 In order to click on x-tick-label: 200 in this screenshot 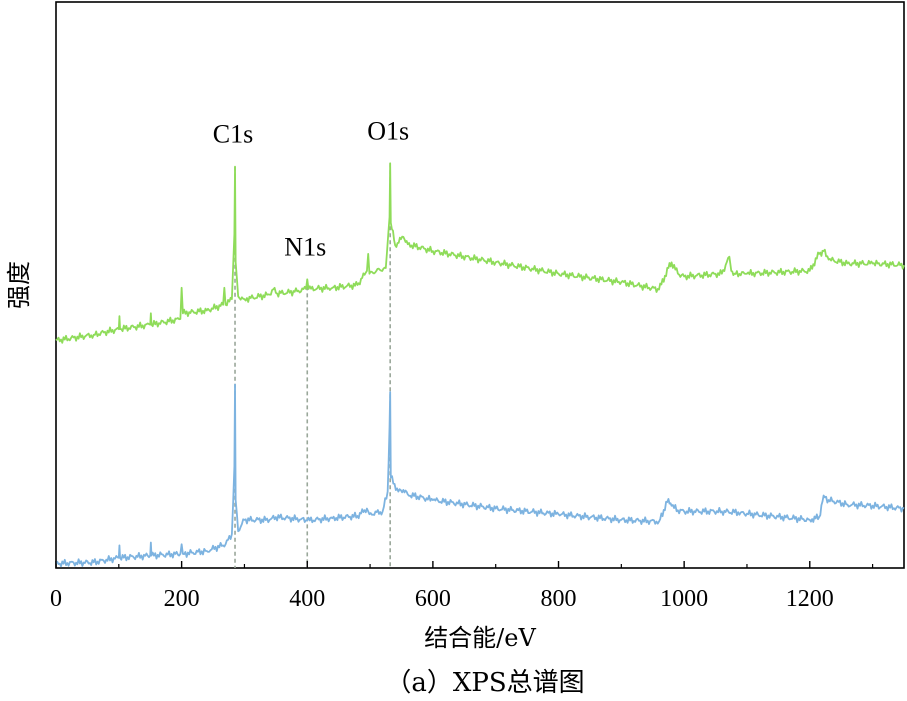, I will do `click(182, 599)`.